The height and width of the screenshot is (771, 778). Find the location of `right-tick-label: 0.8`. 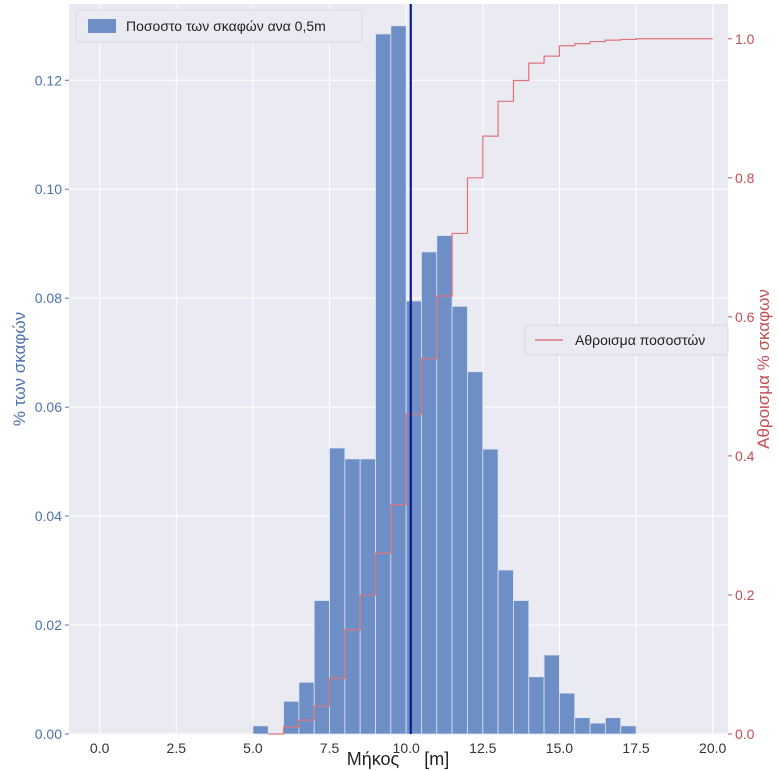

right-tick-label: 0.8 is located at coordinates (745, 178).